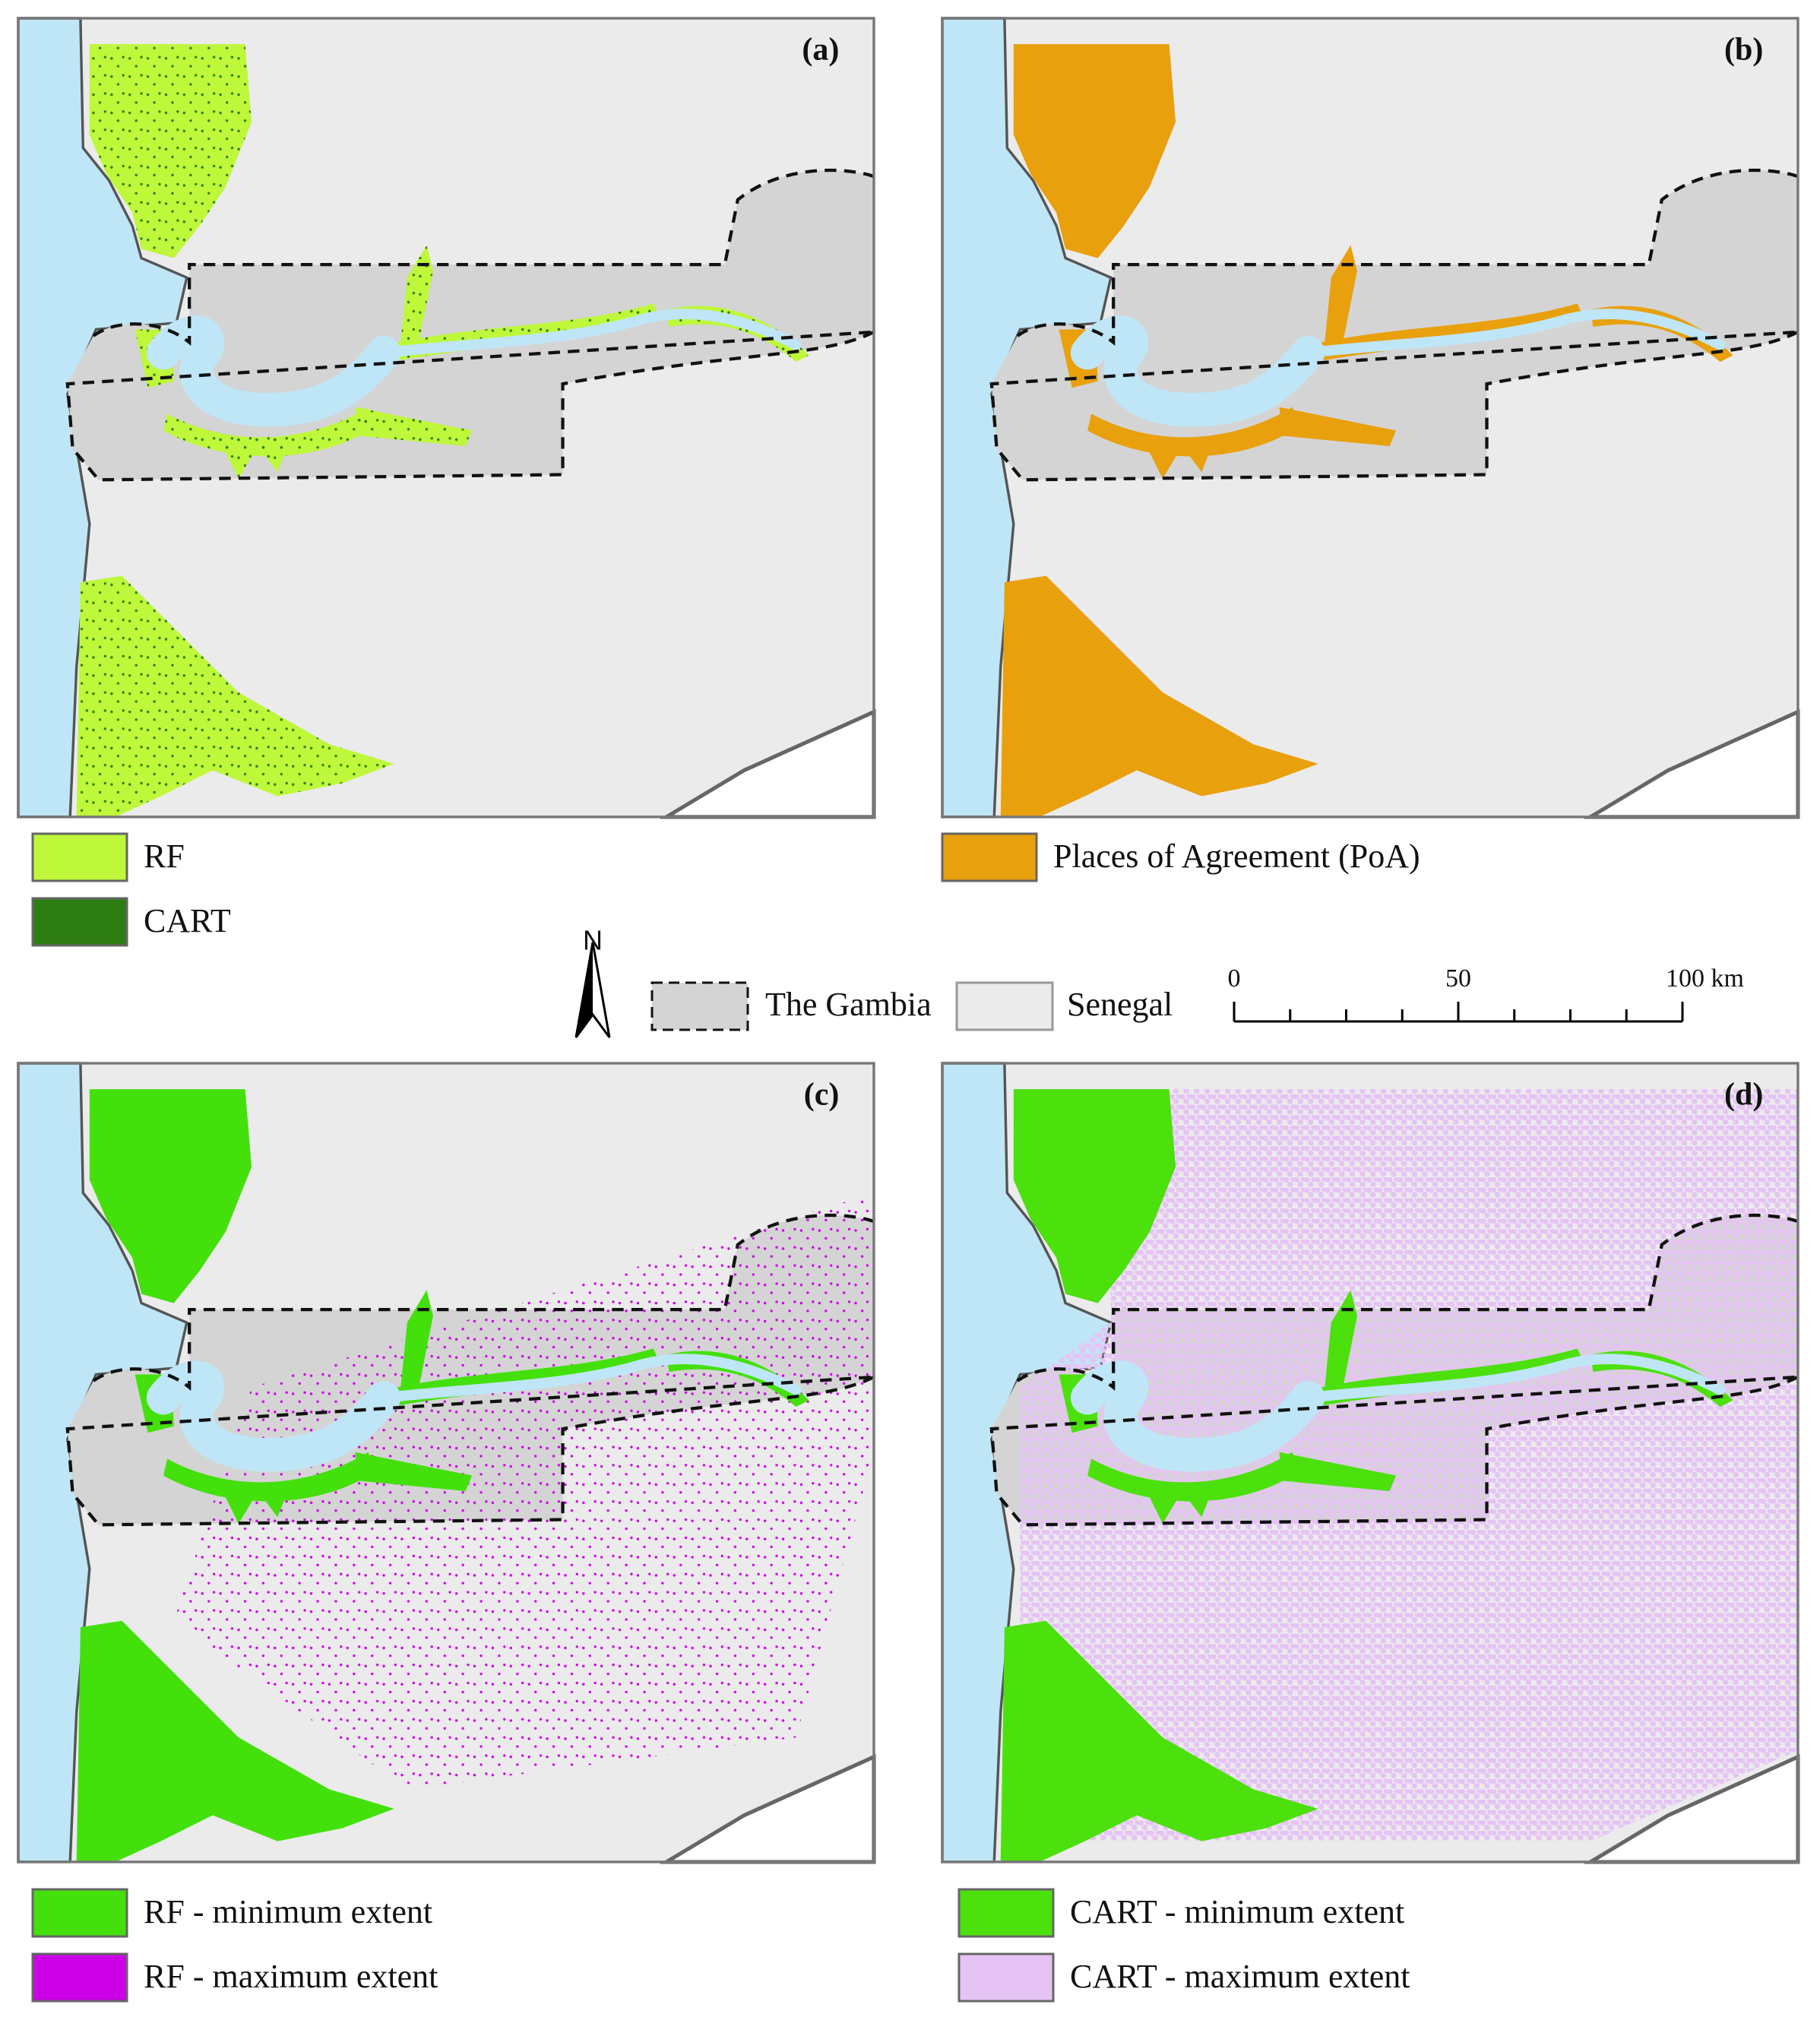  Describe the element at coordinates (820, 50) in the screenshot. I see `panel-label: (a)` at that location.